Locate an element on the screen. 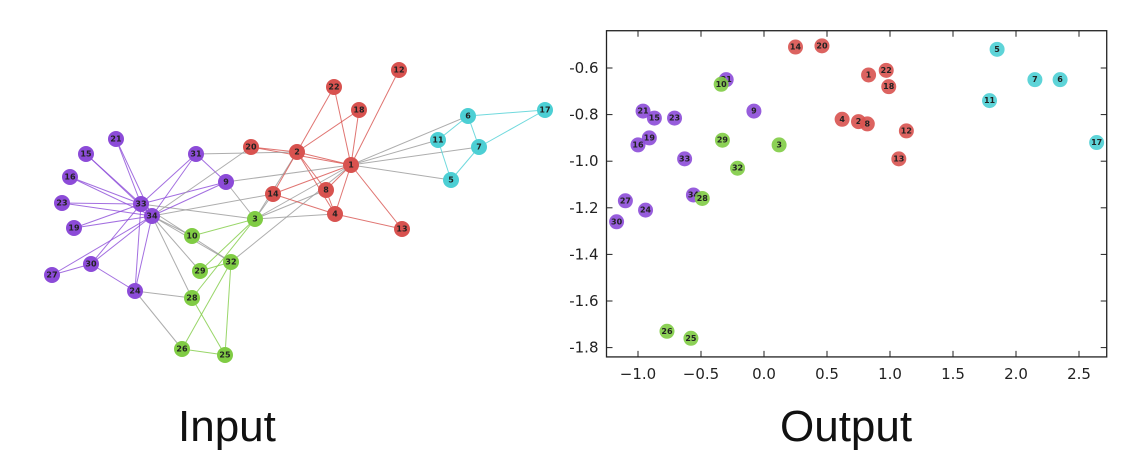  node-label: 12 is located at coordinates (398, 70).